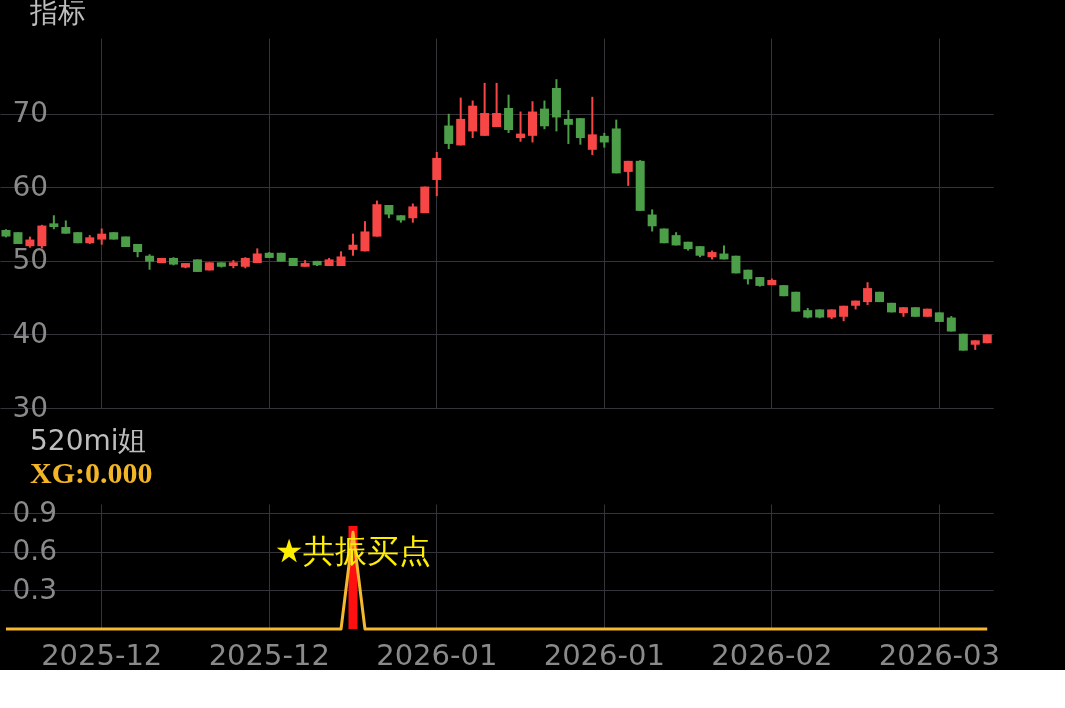  I want to click on chart-subtitle: XG:0.000, so click(91, 473).